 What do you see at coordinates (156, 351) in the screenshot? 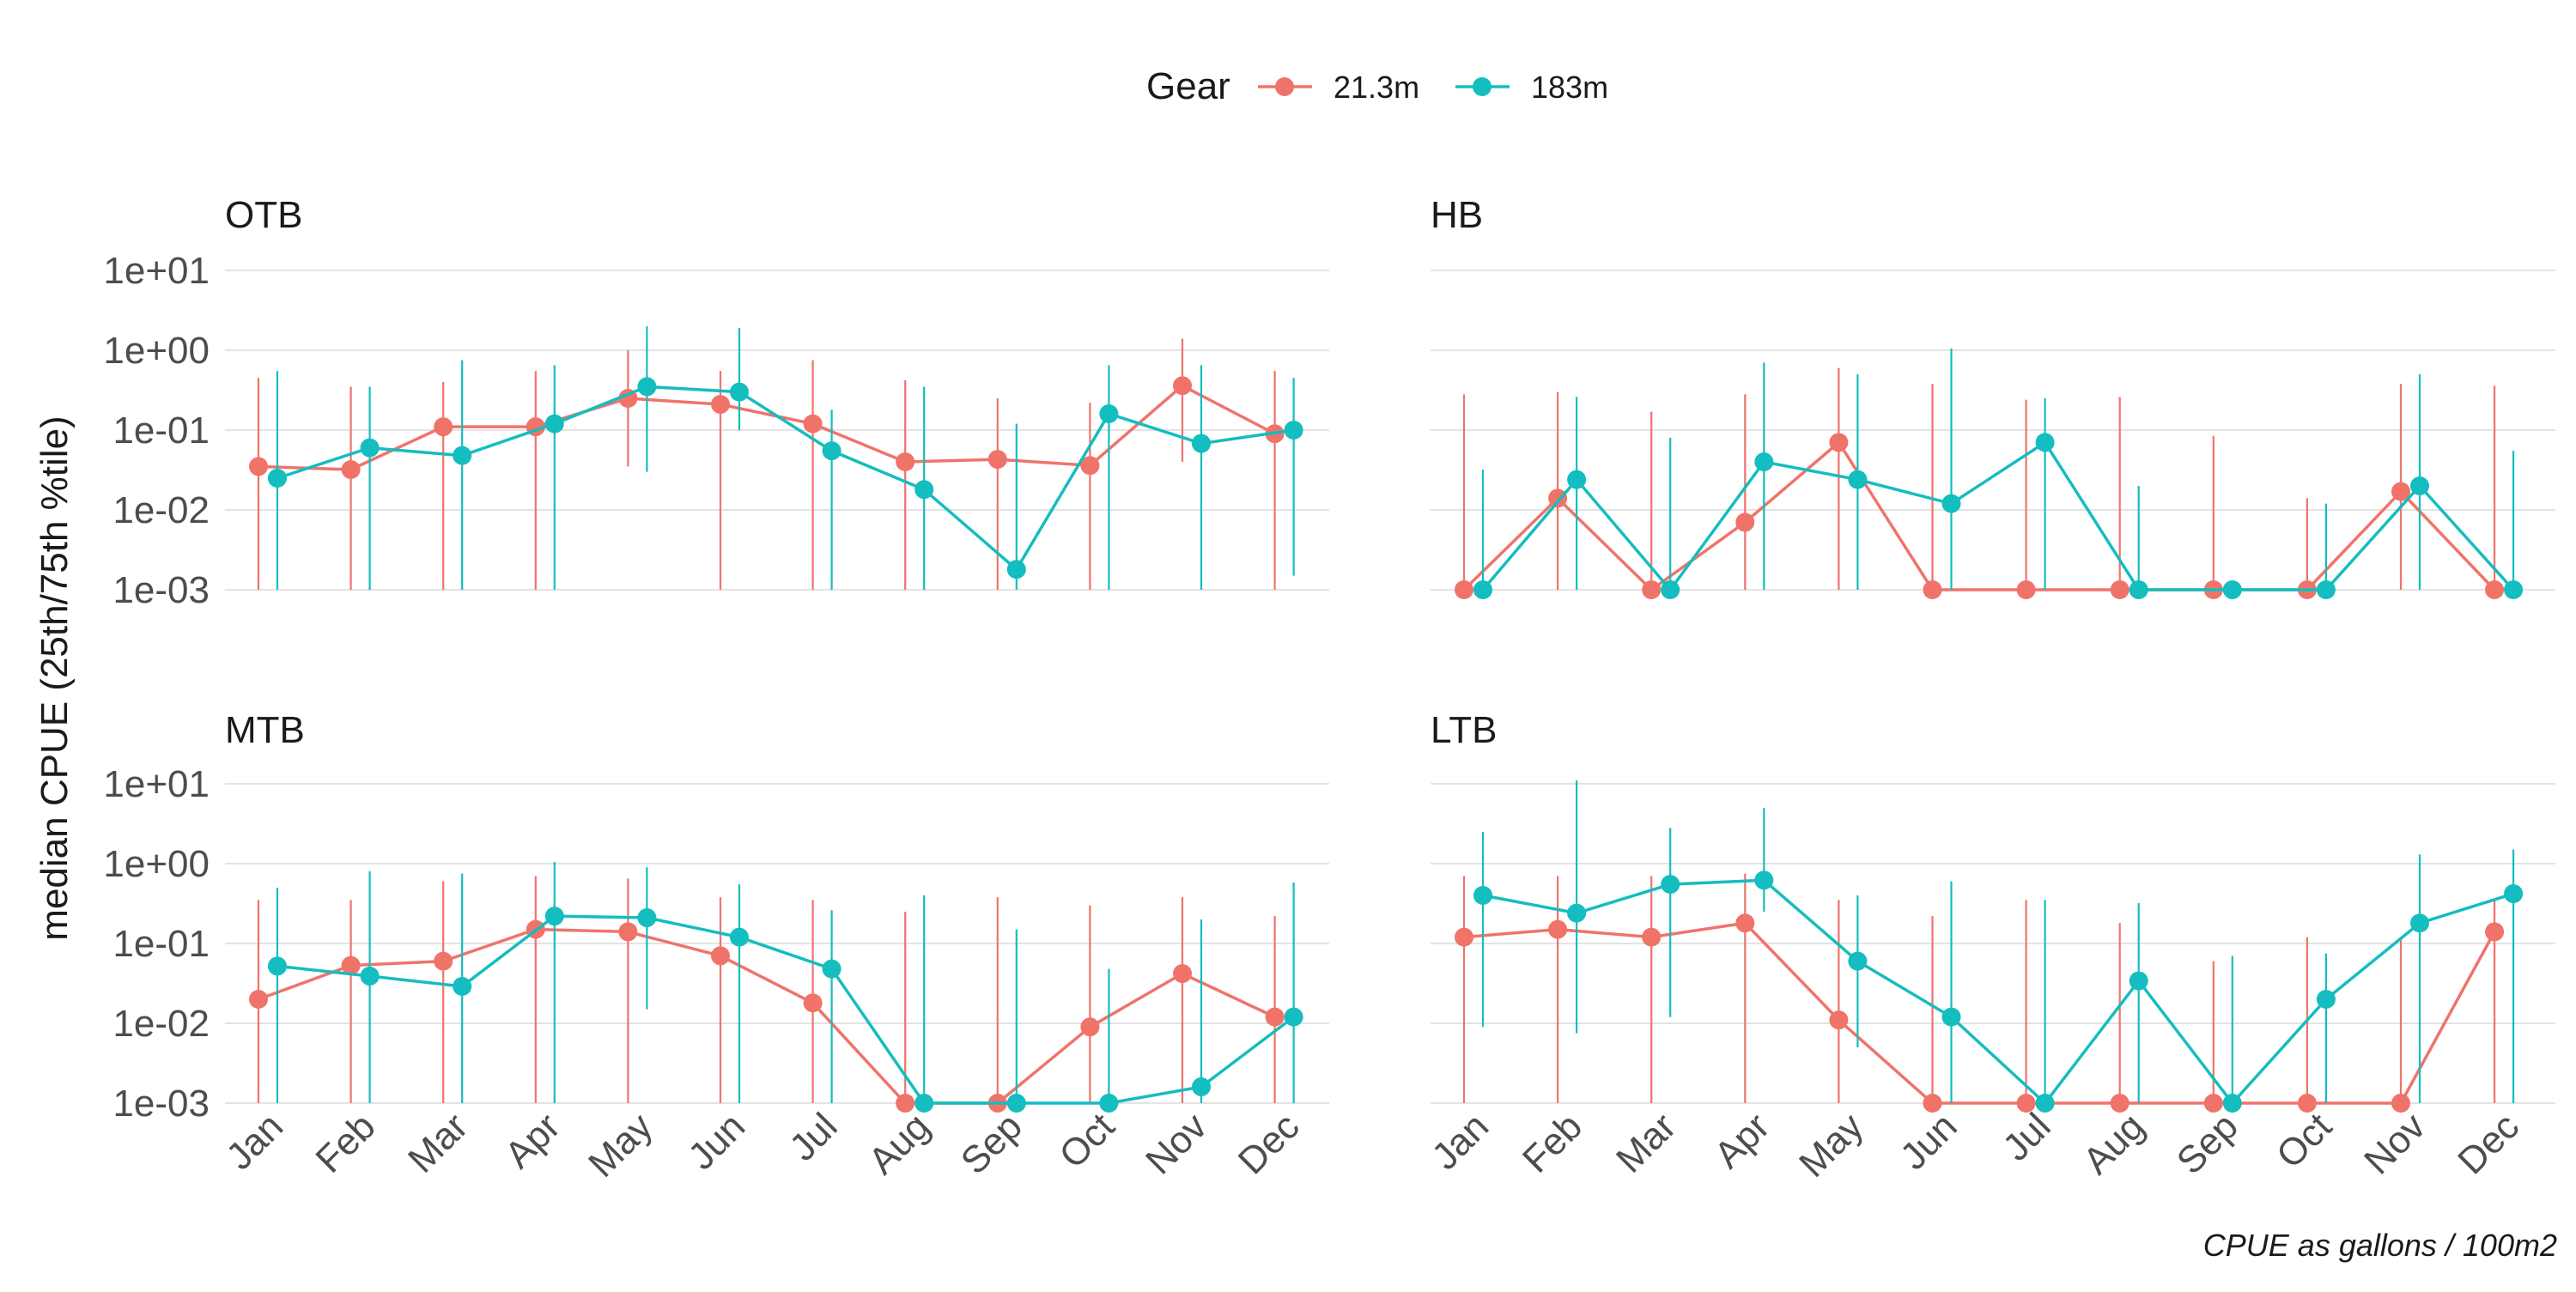
I see `y-tick-label: 1e+00` at bounding box center [156, 351].